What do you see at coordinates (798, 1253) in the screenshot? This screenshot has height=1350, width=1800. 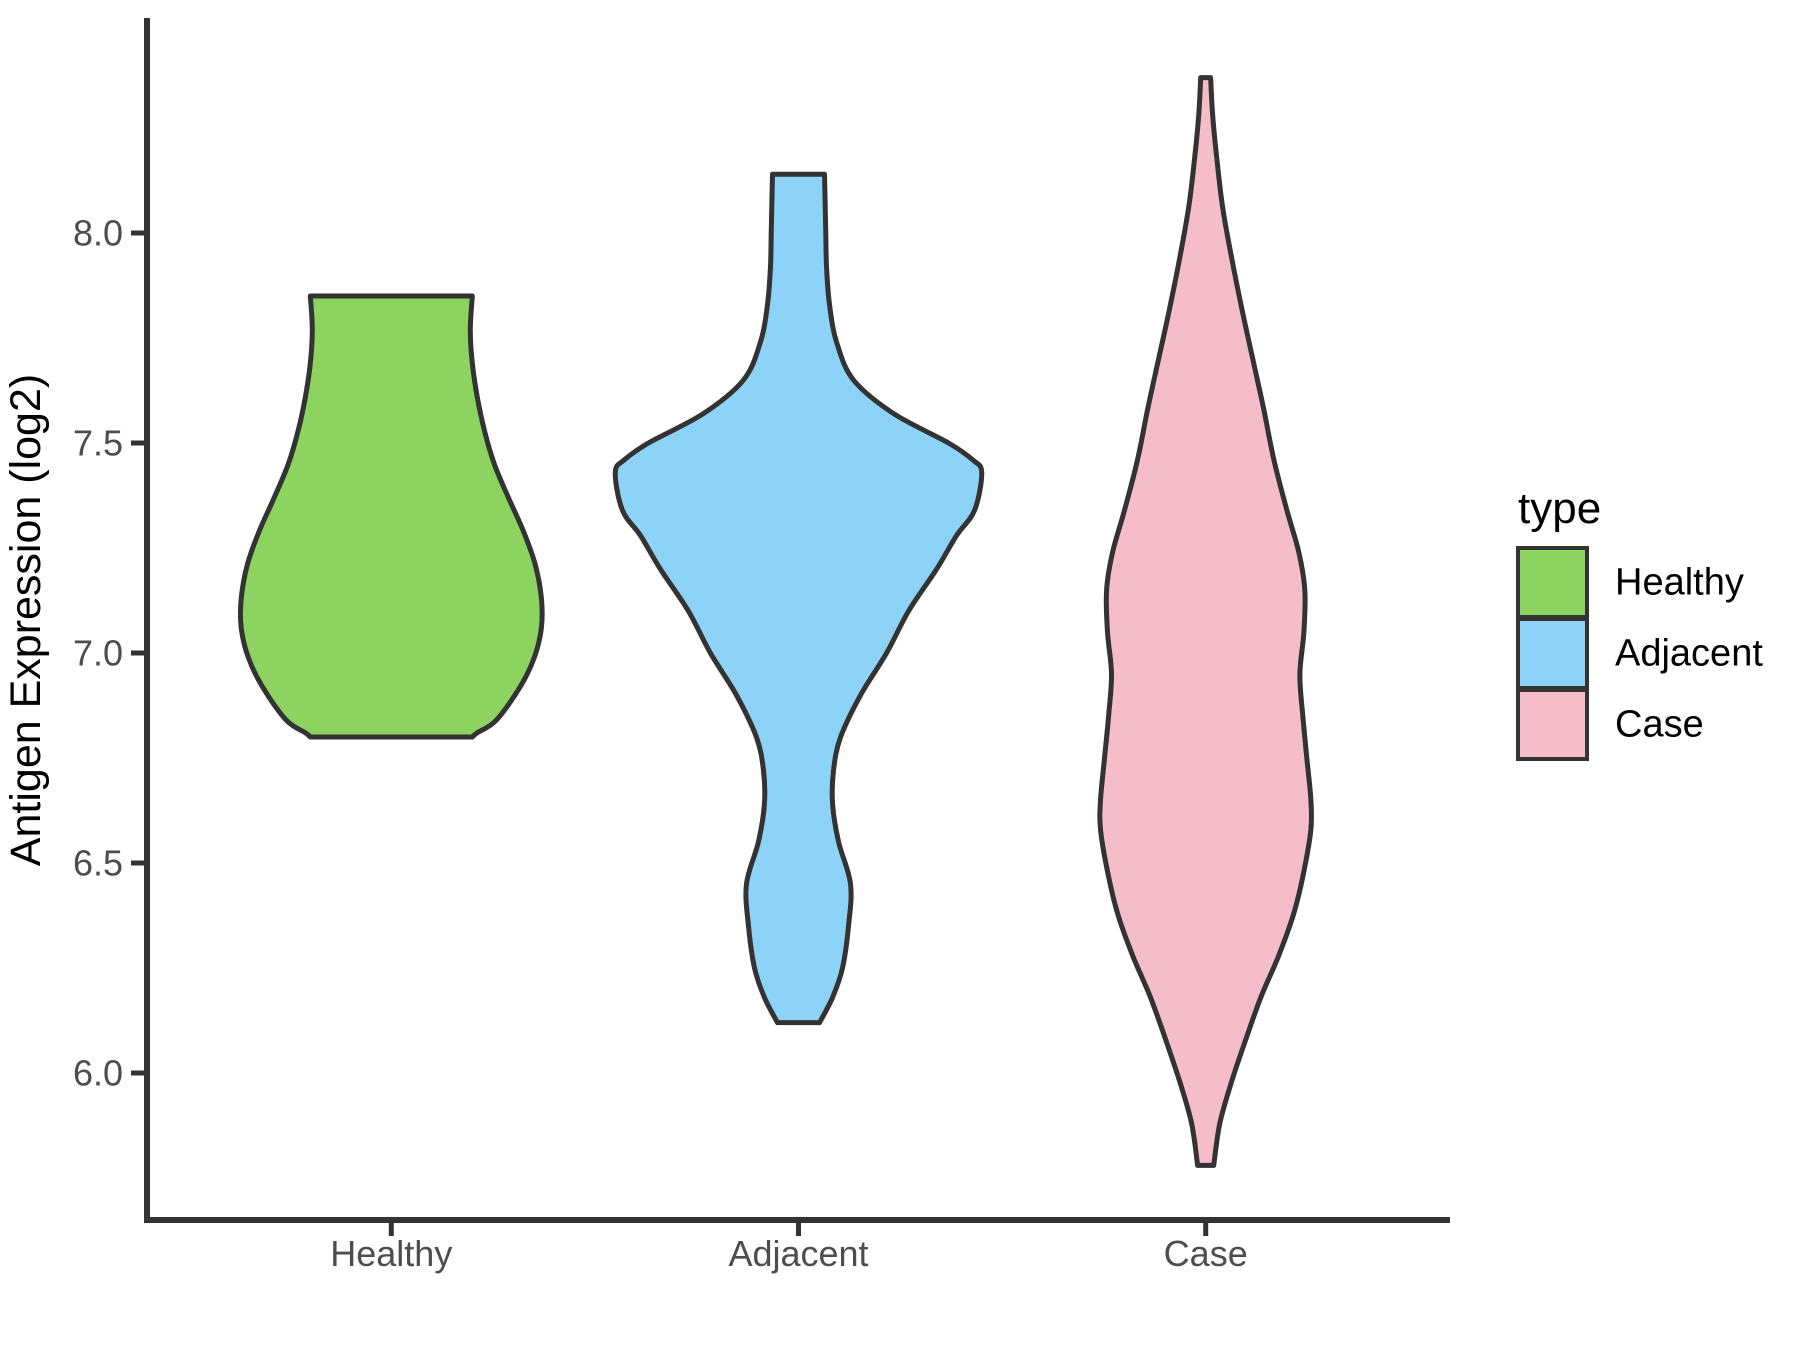 I see `x-tick-label-adjacent: Adjacent` at bounding box center [798, 1253].